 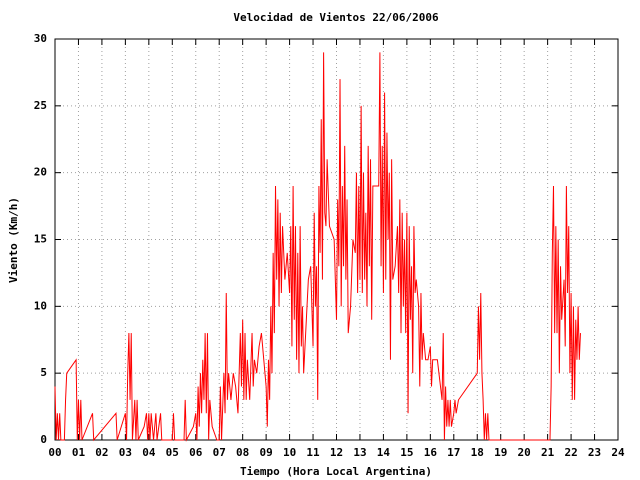 What do you see at coordinates (54, 452) in the screenshot?
I see `x-tick-label: 00` at bounding box center [54, 452].